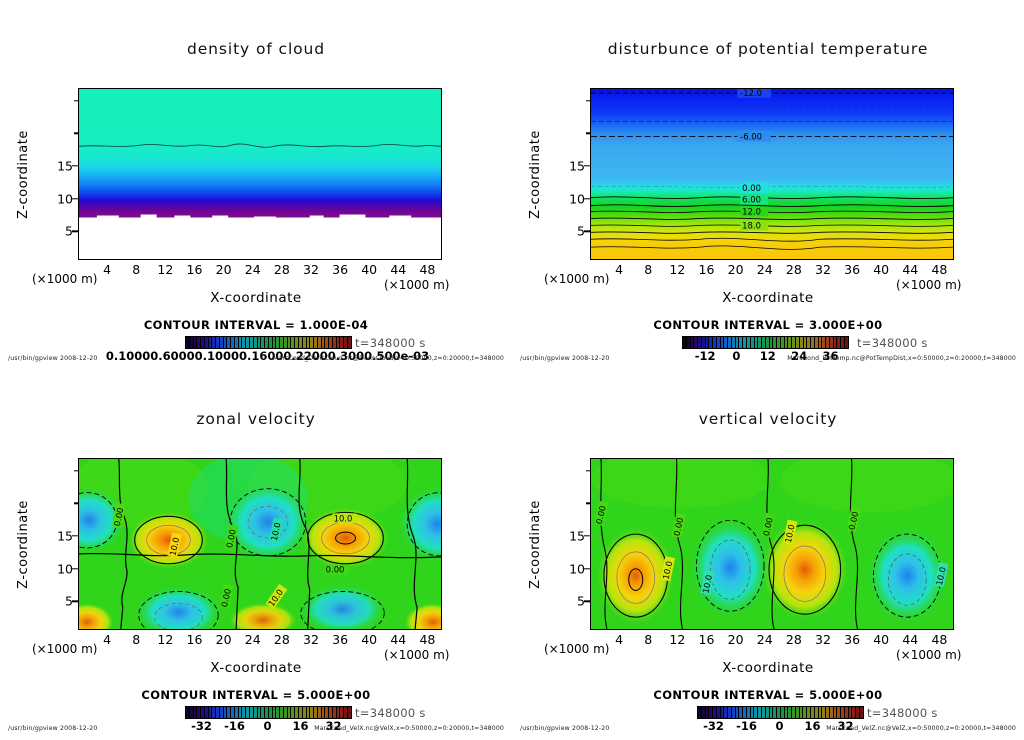  I want to click on plot-box: 0.00 10.0 0.00 10.0 10.0 0.00 0.00 10.0, so click(260, 544).